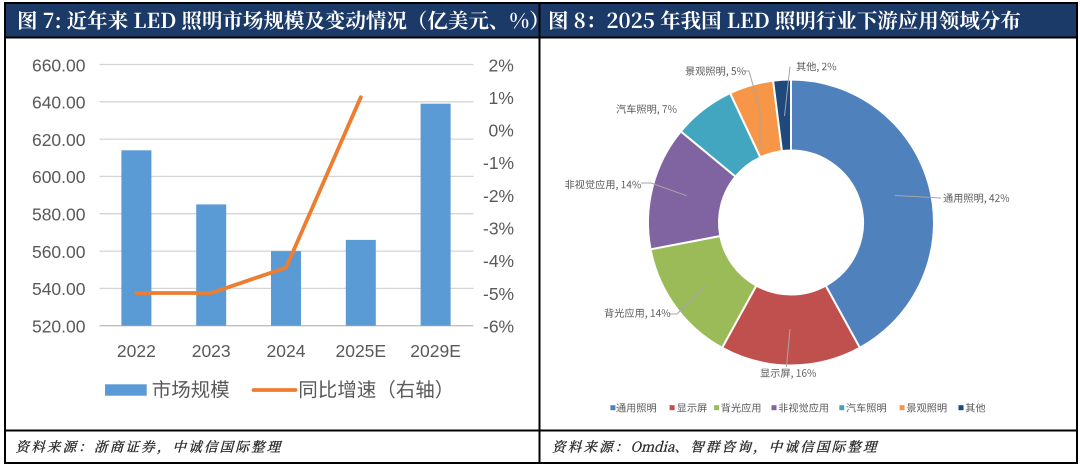  I want to click on svg-text: 2022, so click(136, 351).